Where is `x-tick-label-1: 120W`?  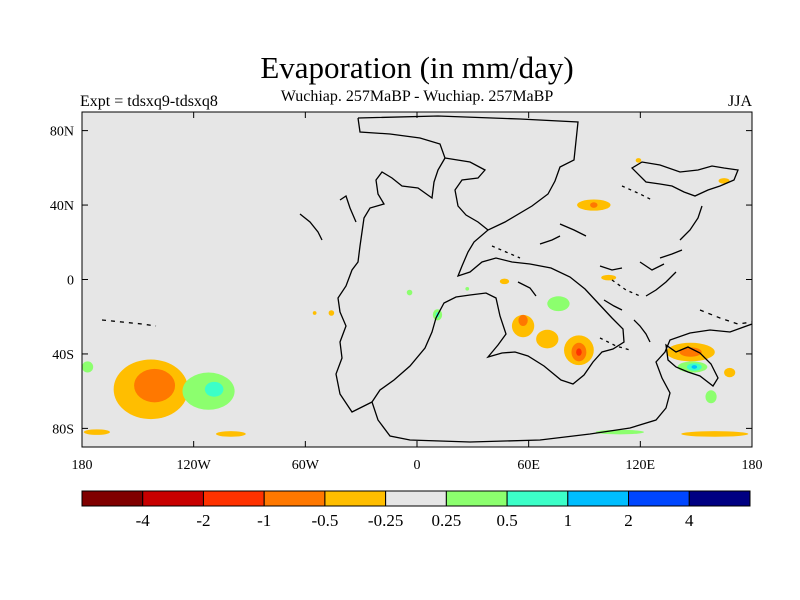 x-tick-label-1: 120W is located at coordinates (194, 465).